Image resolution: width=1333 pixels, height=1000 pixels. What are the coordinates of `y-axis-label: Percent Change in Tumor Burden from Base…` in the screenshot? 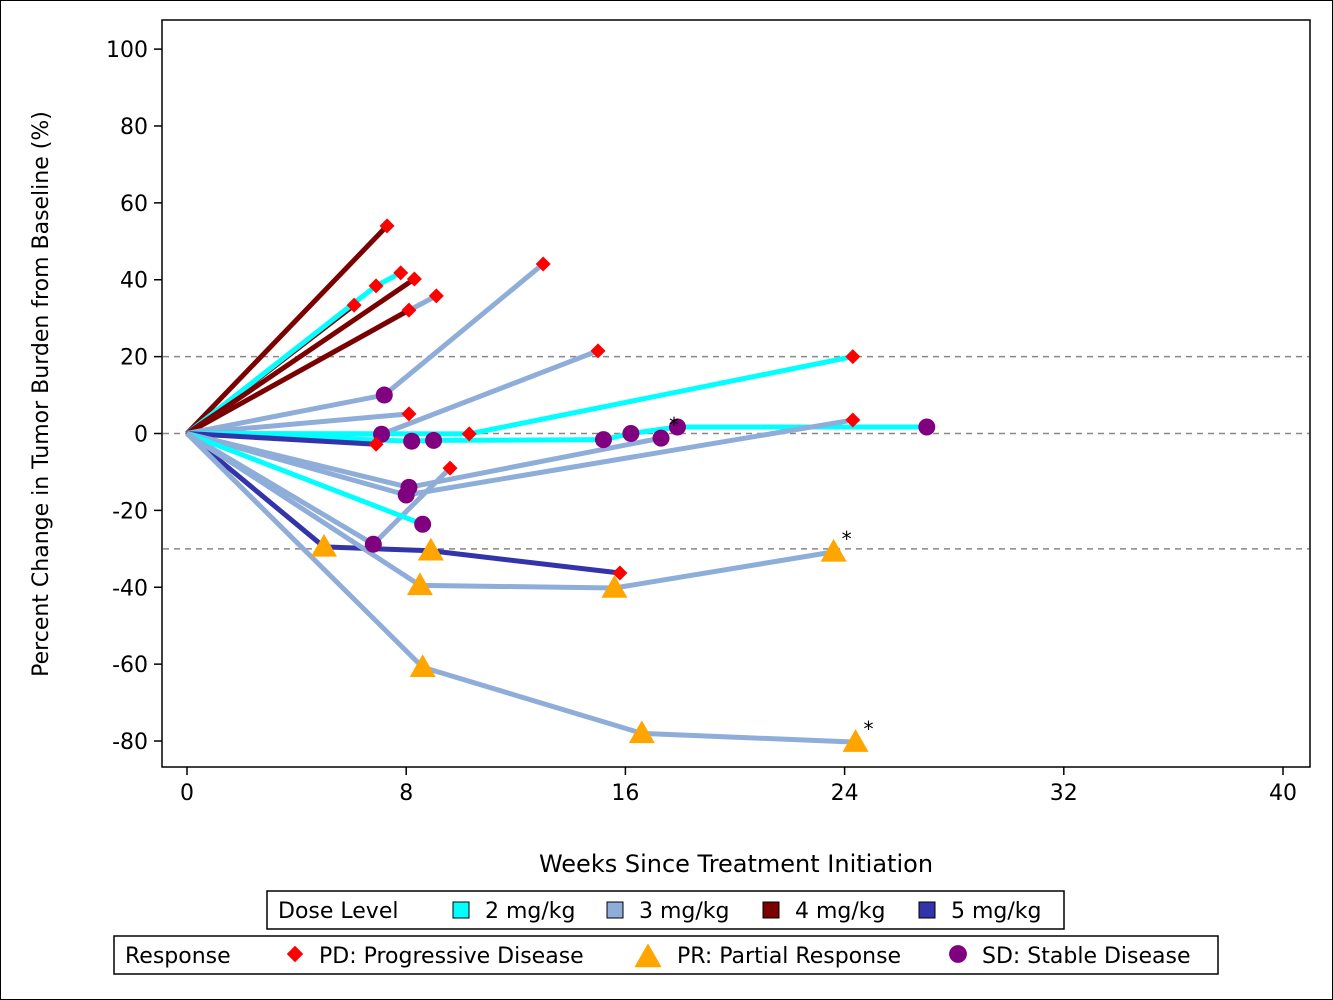 It's located at (41, 394).